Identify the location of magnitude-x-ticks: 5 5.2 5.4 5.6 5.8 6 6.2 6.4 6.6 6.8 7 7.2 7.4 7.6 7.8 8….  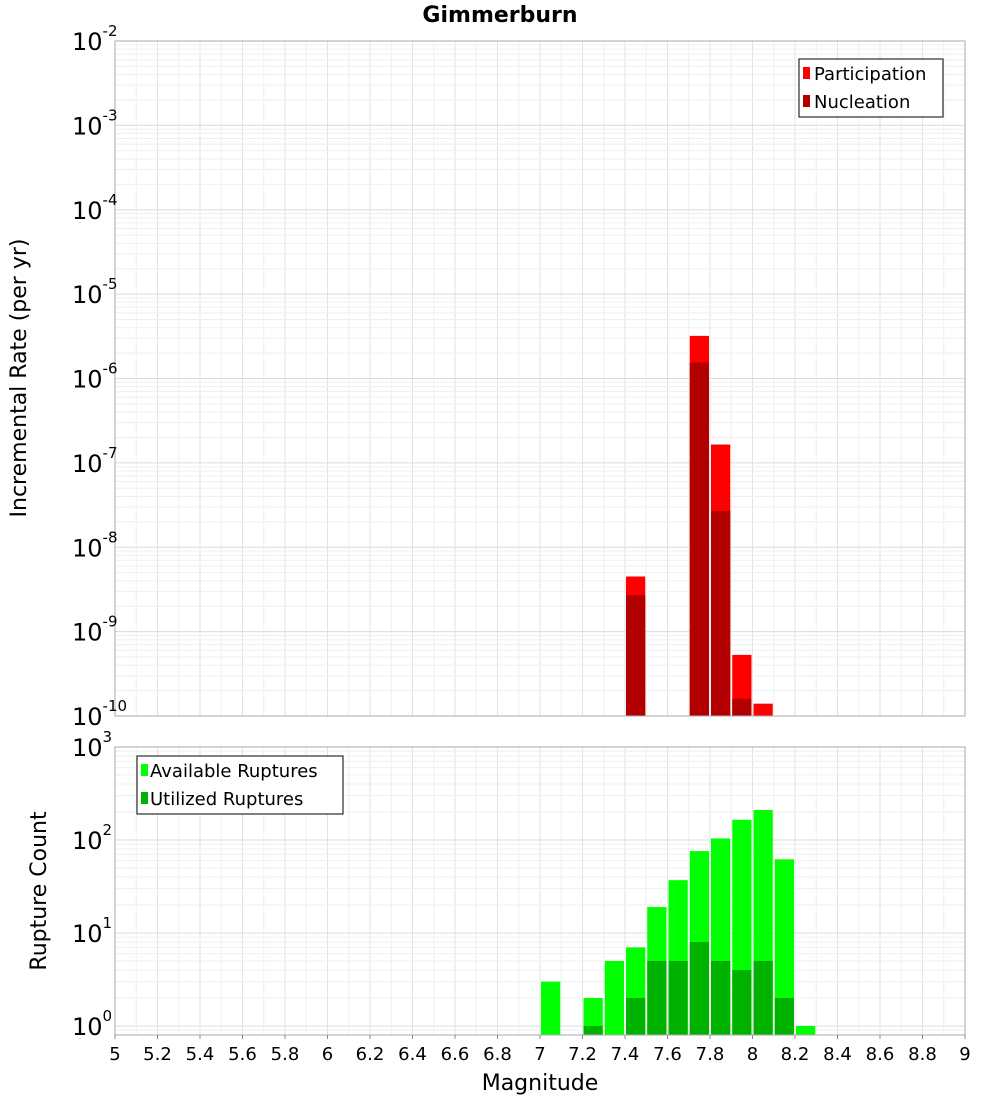
(540, 1050).